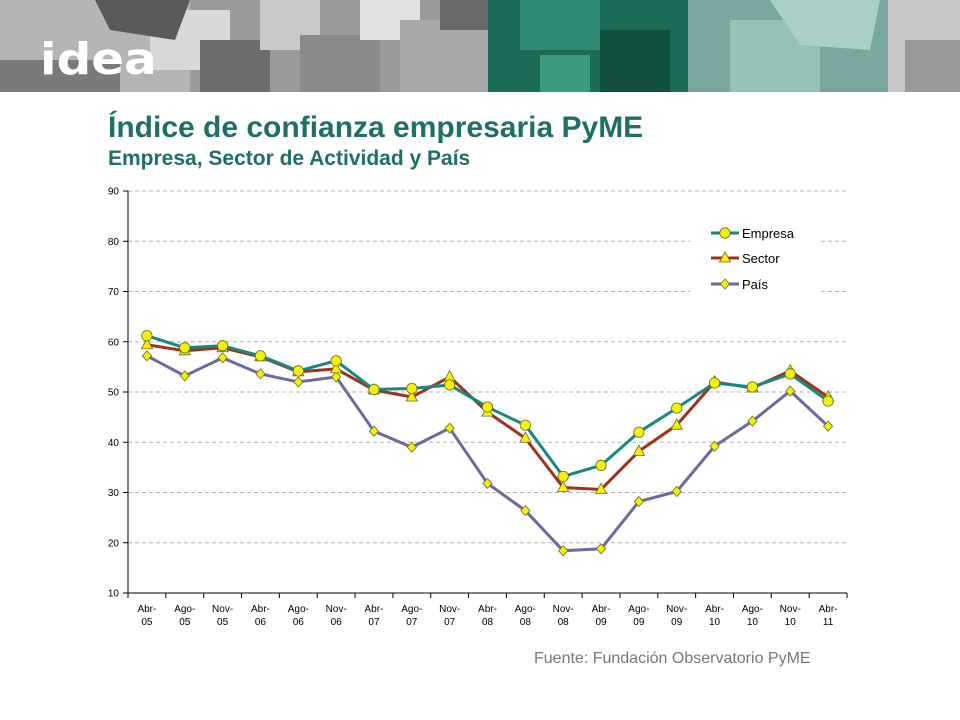 The image size is (960, 720). I want to click on y-tick-label: 70, so click(114, 292).